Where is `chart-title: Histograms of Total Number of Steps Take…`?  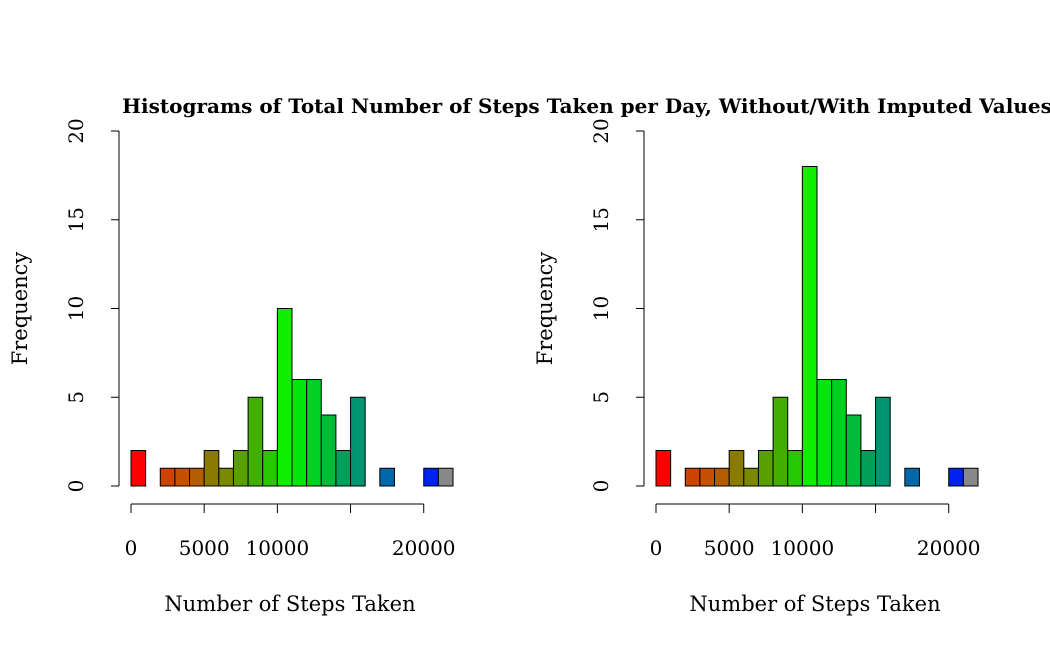
chart-title: Histograms of Total Number of Steps Take… is located at coordinates (586, 106).